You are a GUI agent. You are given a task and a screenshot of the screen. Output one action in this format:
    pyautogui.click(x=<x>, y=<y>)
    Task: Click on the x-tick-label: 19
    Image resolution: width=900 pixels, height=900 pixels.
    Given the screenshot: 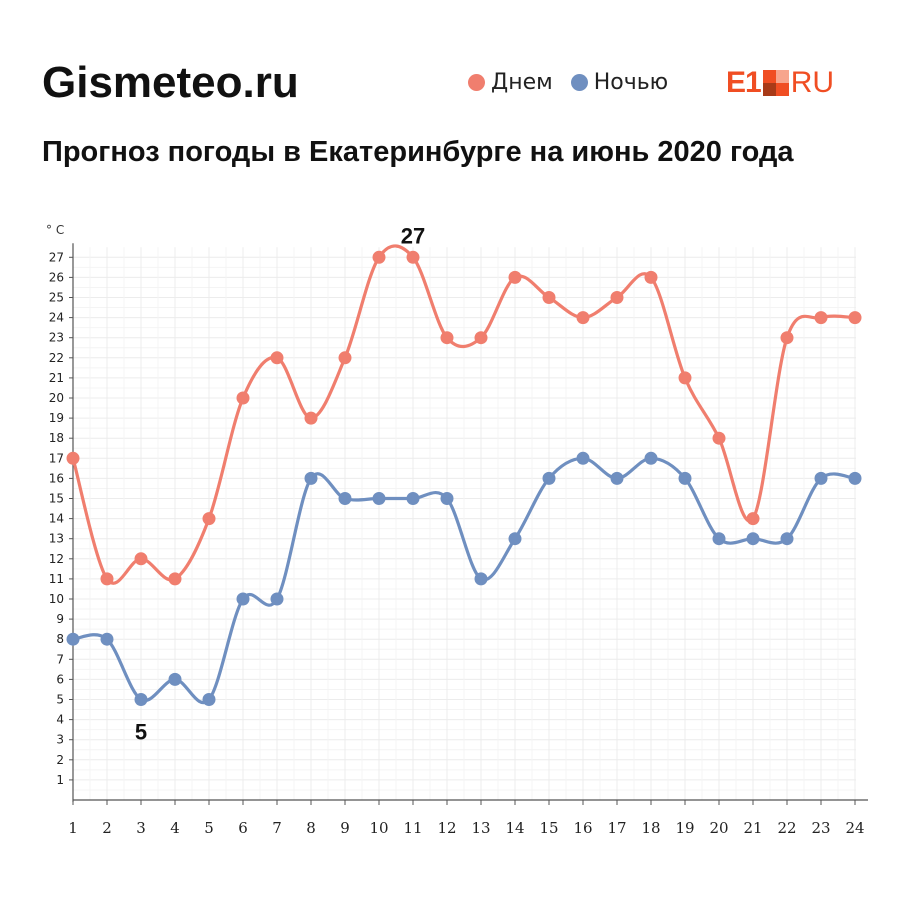 What is the action you would take?
    pyautogui.click(x=684, y=828)
    